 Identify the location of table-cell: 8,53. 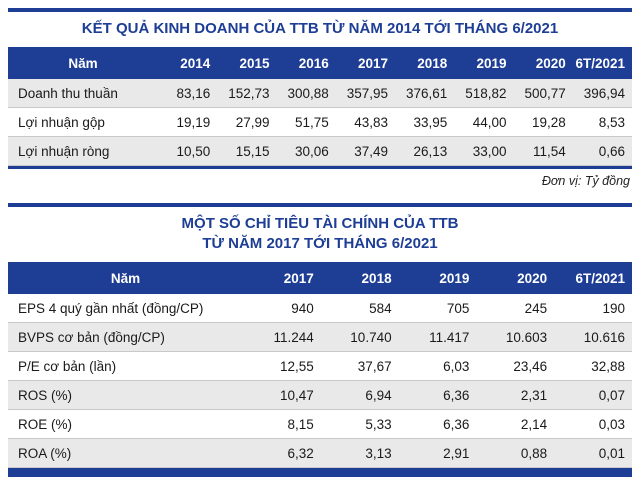
(602, 122).